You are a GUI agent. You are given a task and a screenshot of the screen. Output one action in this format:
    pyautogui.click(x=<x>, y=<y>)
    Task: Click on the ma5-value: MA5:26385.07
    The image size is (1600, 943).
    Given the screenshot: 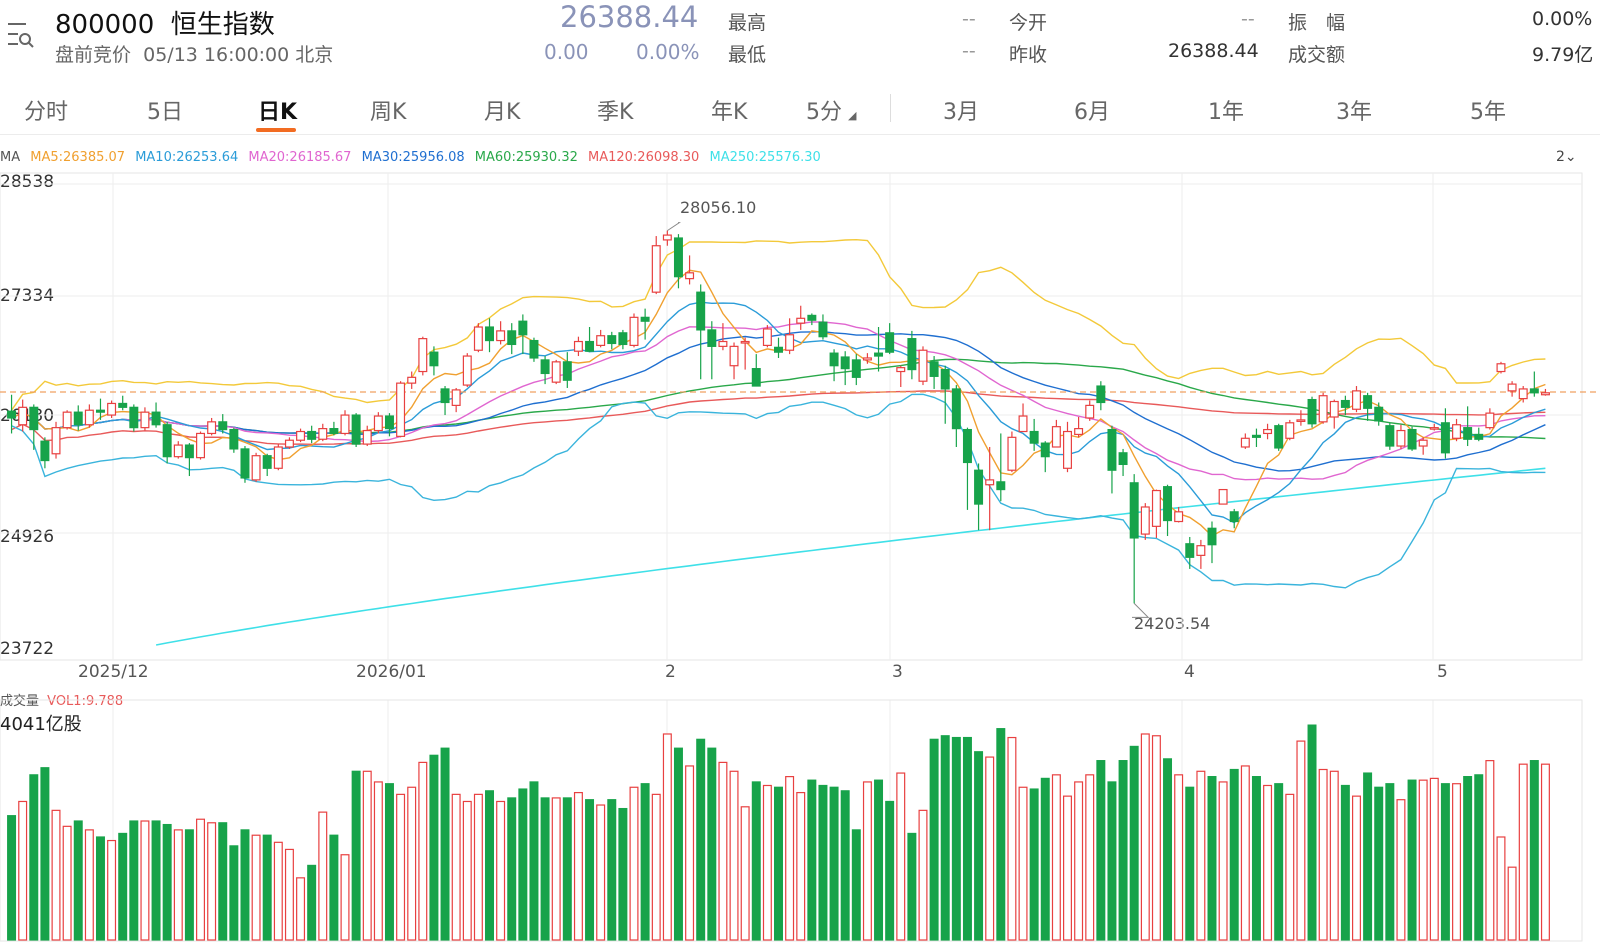 What is the action you would take?
    pyautogui.click(x=78, y=157)
    